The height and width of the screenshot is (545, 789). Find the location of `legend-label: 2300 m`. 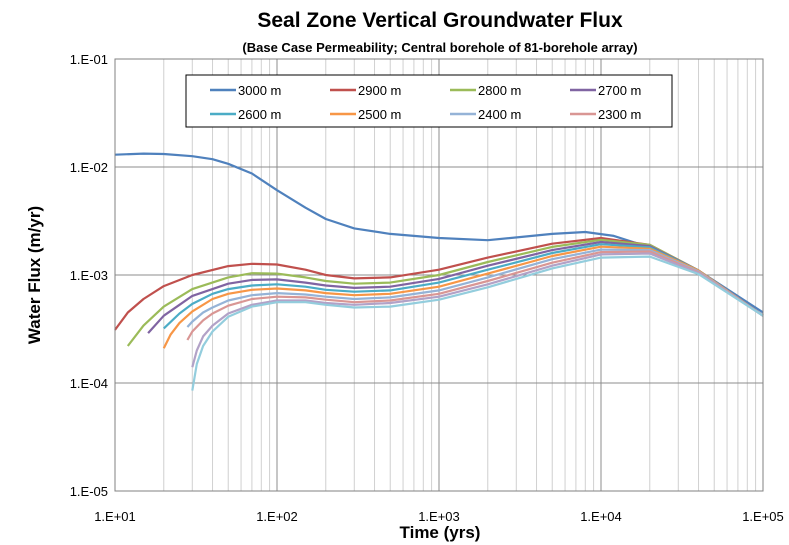

legend-label: 2300 m is located at coordinates (619, 114).